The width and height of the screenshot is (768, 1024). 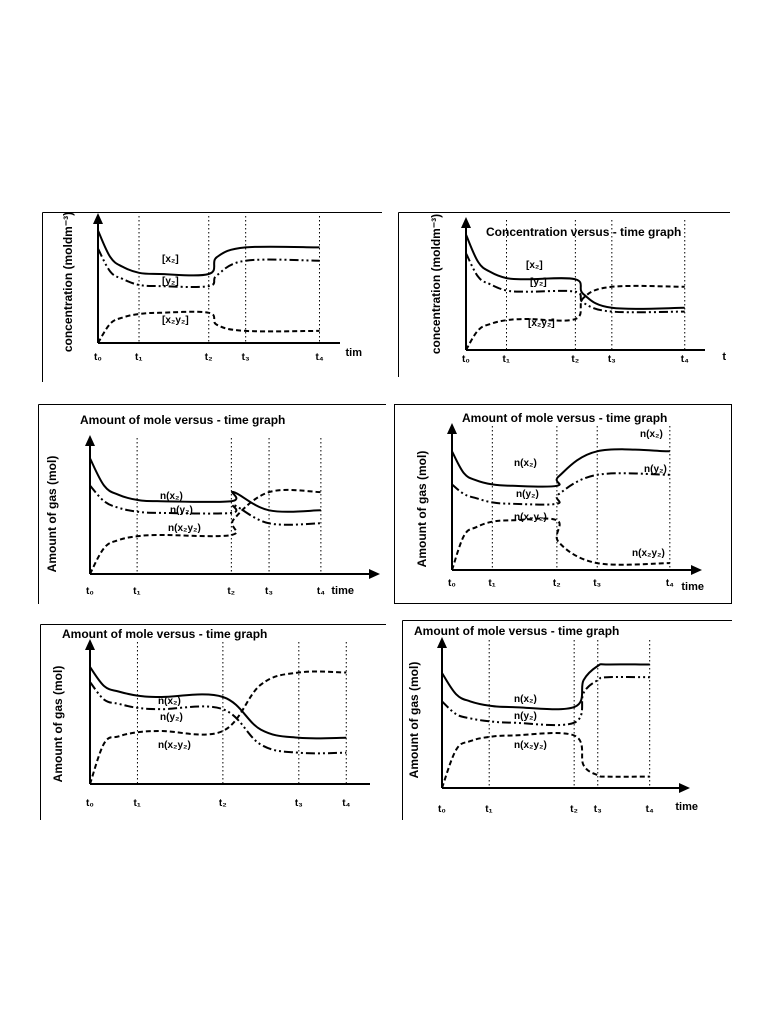 I want to click on chart-2-tick-0: t₀, so click(x=466, y=359).